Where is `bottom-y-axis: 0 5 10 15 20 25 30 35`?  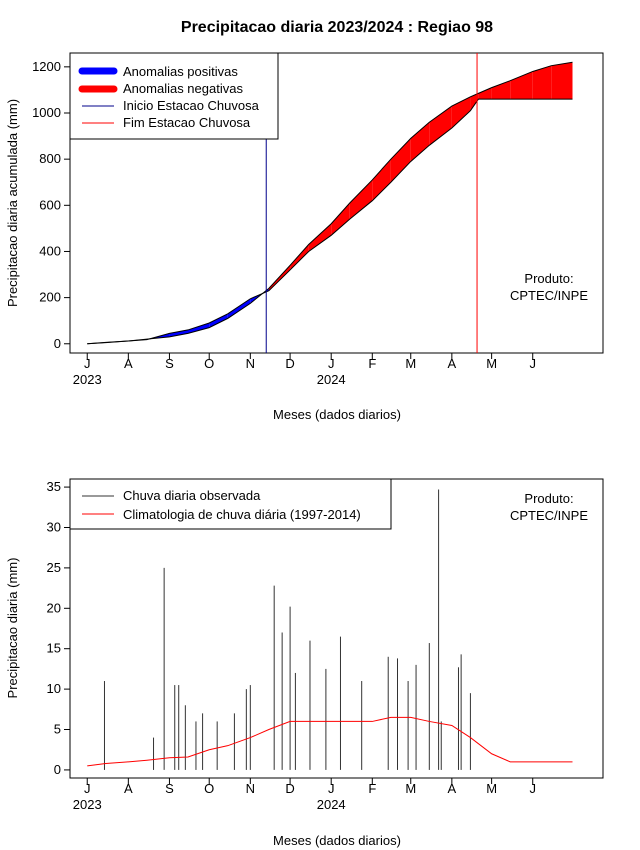 bottom-y-axis: 0 5 10 15 20 25 30 35 is located at coordinates (58, 628).